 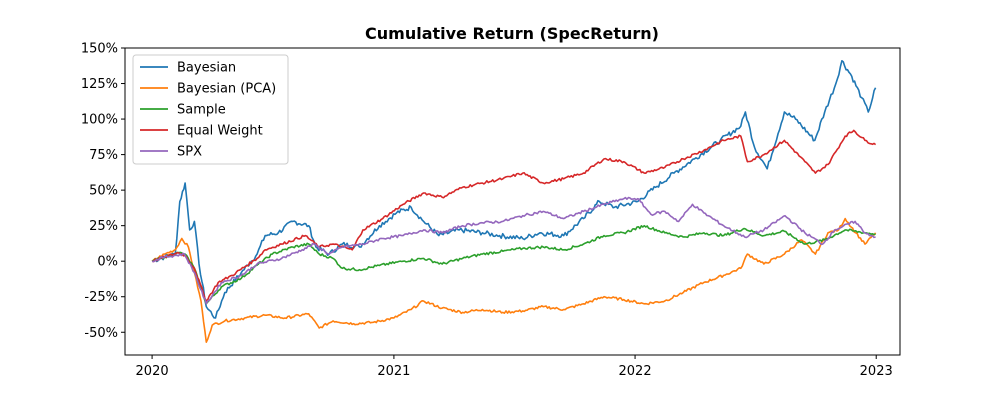 I want to click on y-tick-label: 125%, so click(x=99, y=84).